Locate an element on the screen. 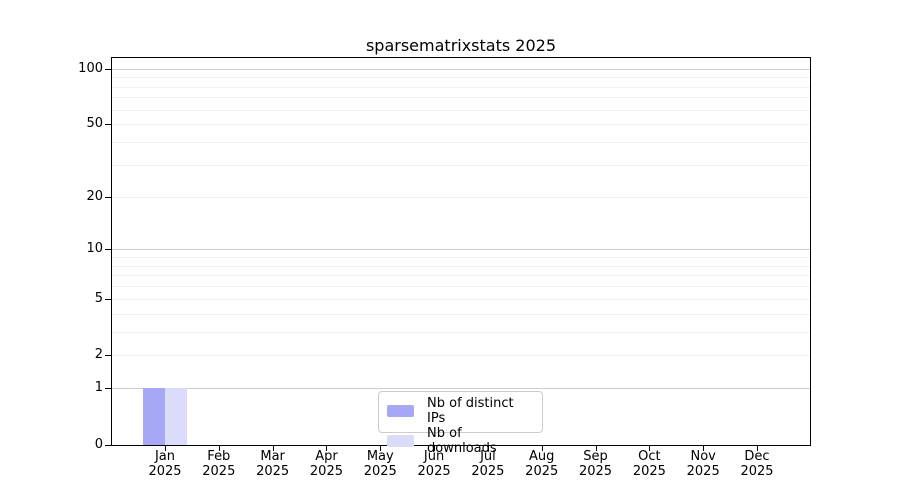 The width and height of the screenshot is (900, 500). legend-item-downloads: Nb of downloads is located at coordinates (460, 441).